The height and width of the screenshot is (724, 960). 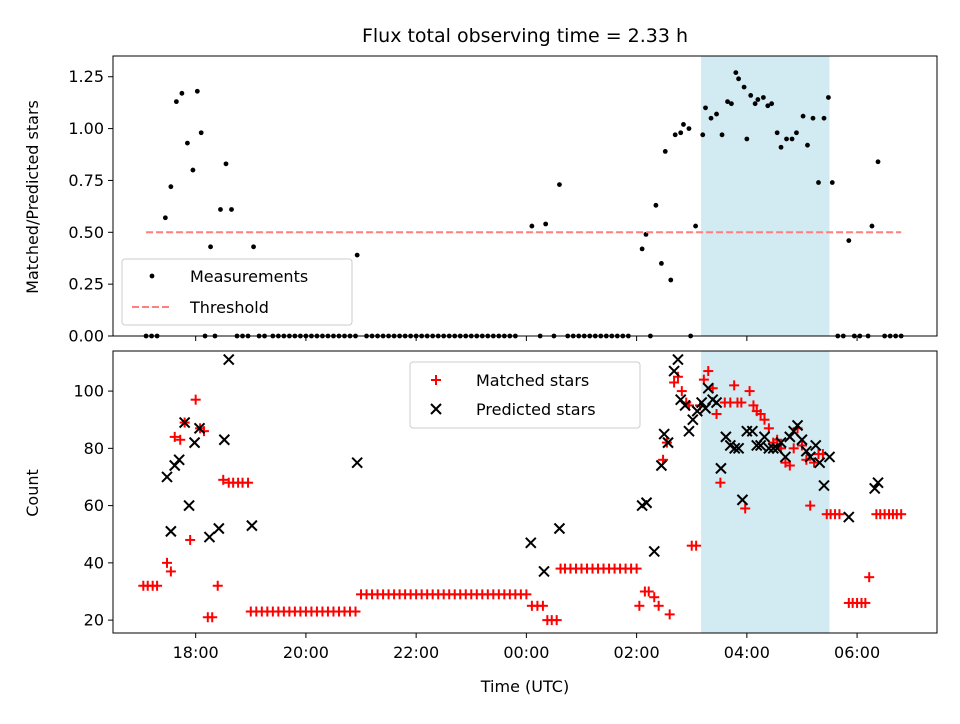 What do you see at coordinates (536, 409) in the screenshot?
I see `legend-predicted-label: Predicted stars` at bounding box center [536, 409].